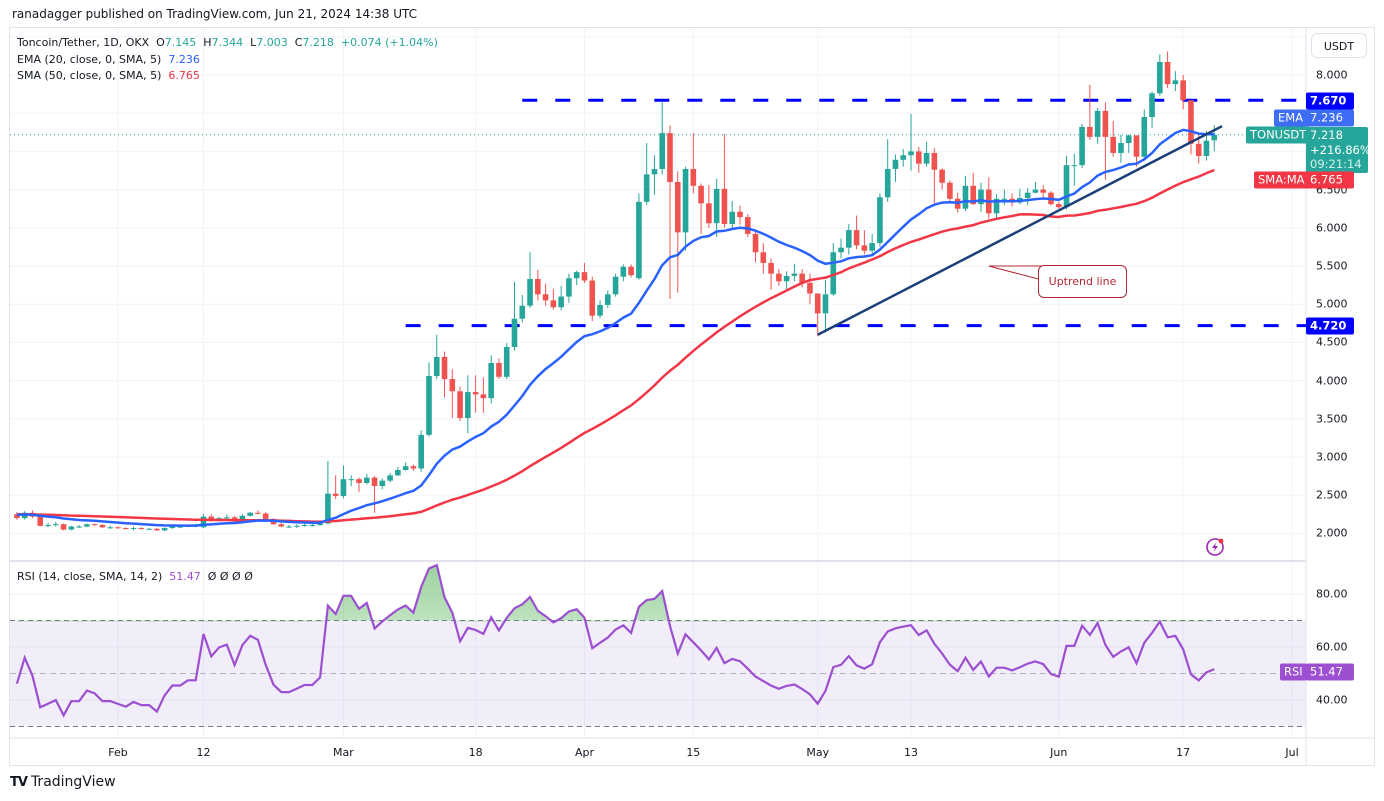  Describe the element at coordinates (90, 576) in the screenshot. I see `rsi-label: RSI (14, close, SMA, 14, 2)` at that location.